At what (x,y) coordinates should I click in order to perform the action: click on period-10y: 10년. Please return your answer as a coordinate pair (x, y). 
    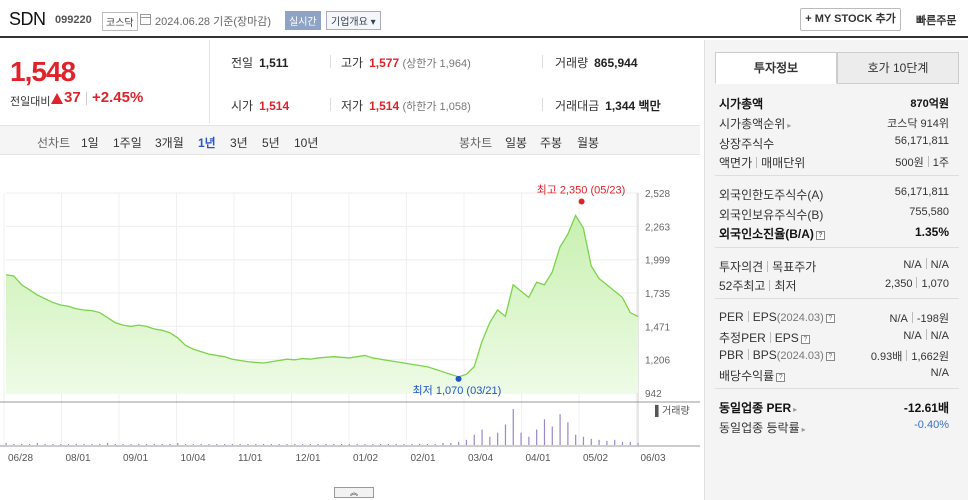
    Looking at the image, I should click on (306, 143).